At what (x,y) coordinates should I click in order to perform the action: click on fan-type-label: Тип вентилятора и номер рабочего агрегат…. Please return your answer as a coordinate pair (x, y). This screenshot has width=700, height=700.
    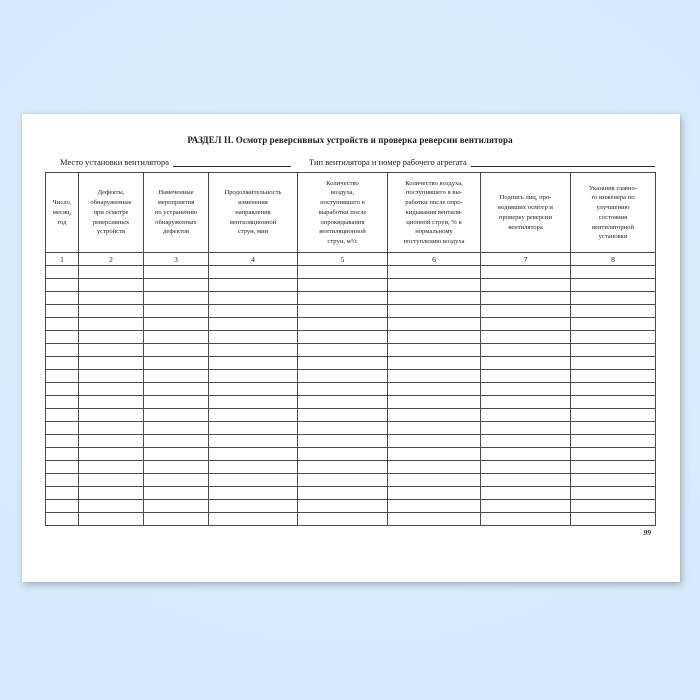
    Looking at the image, I should click on (388, 162).